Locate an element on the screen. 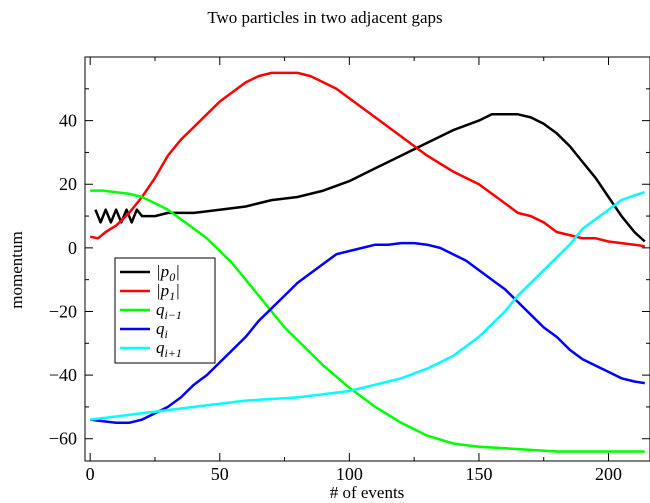 The width and height of the screenshot is (650, 503). y-tick-label: 0 is located at coordinates (72, 248).